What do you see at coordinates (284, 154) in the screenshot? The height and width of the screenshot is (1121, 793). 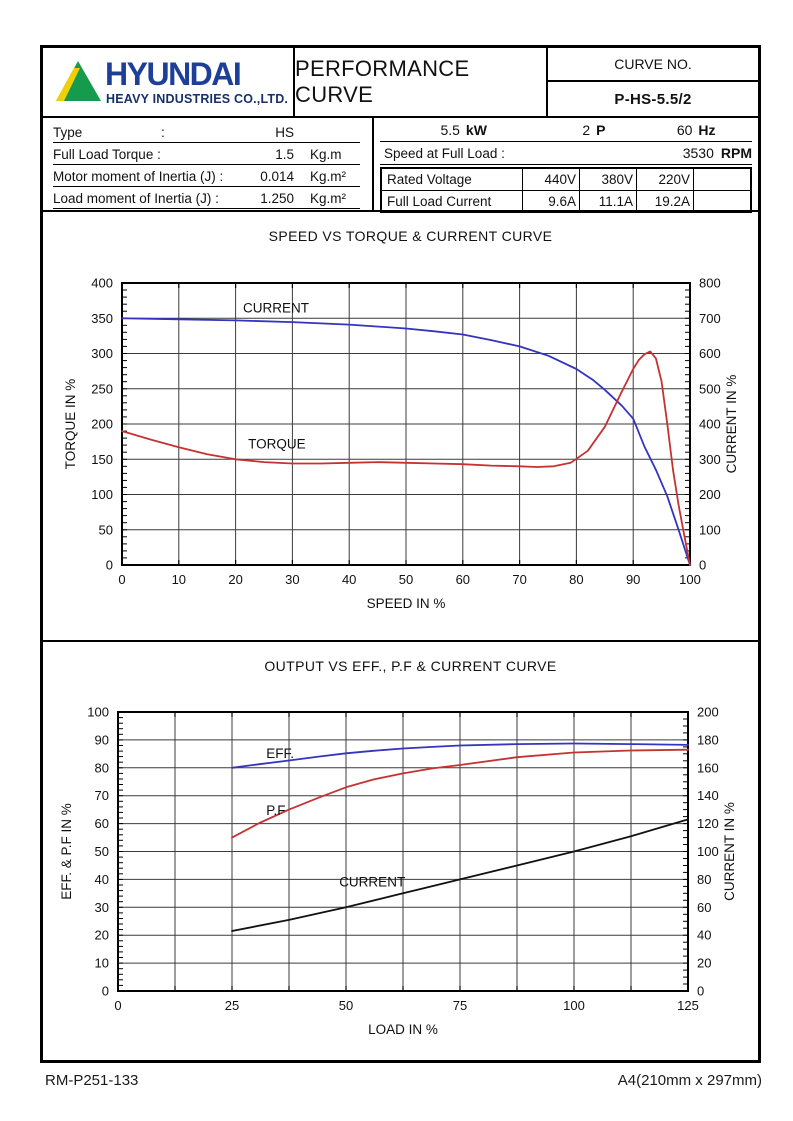 I see `spec-value: 1.5` at bounding box center [284, 154].